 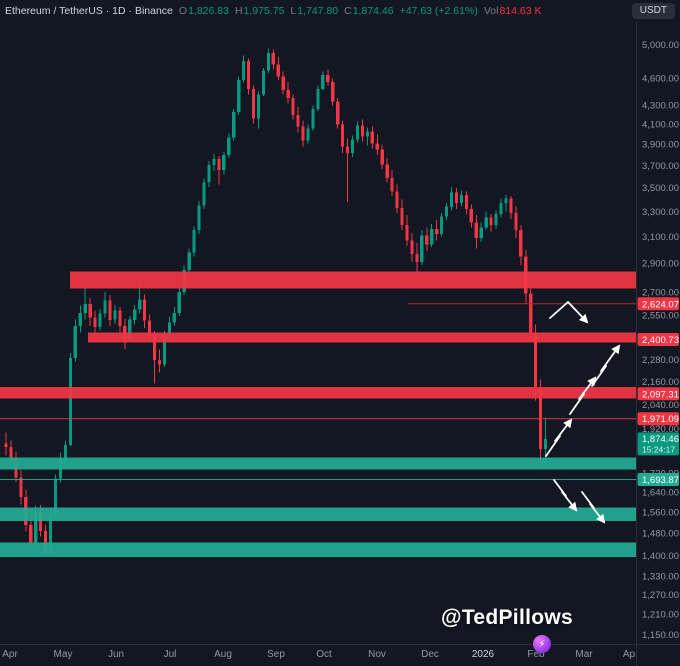 What do you see at coordinates (660, 493) in the screenshot?
I see `y-axis-label: 1,640.00` at bounding box center [660, 493].